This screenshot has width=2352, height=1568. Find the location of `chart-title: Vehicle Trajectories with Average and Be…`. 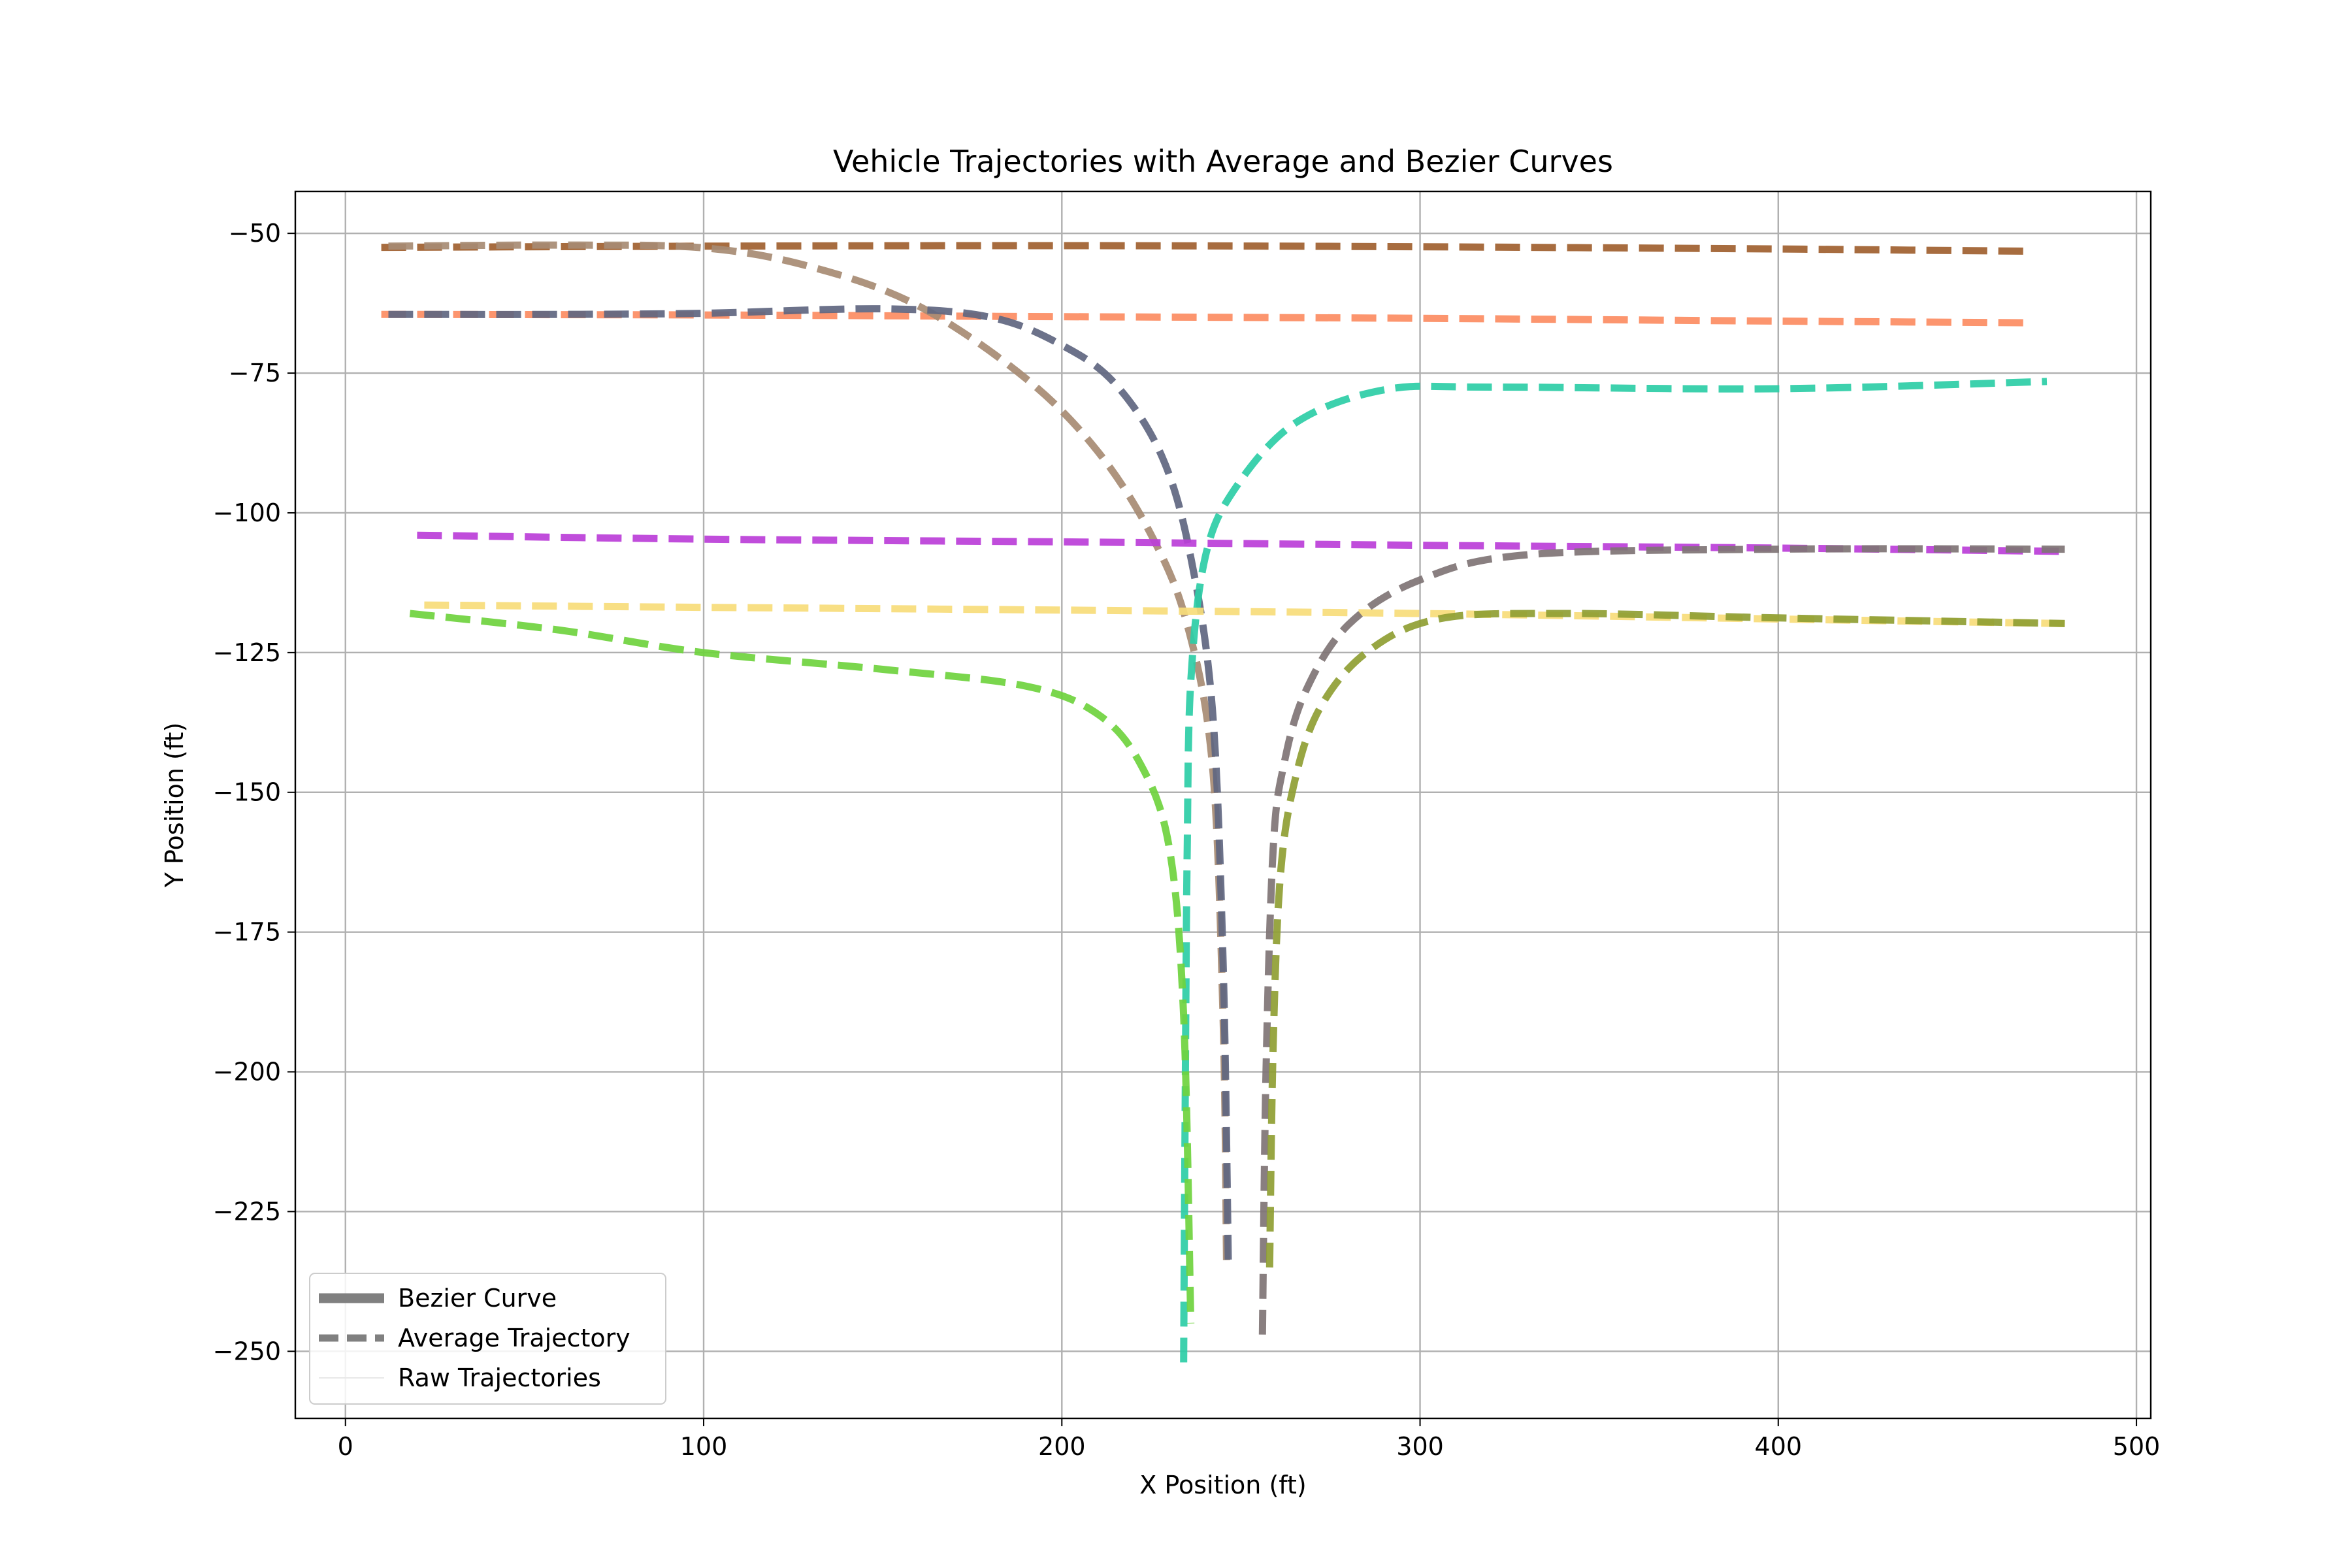

chart-title: Vehicle Trajectories with Average and Be… is located at coordinates (1223, 161).